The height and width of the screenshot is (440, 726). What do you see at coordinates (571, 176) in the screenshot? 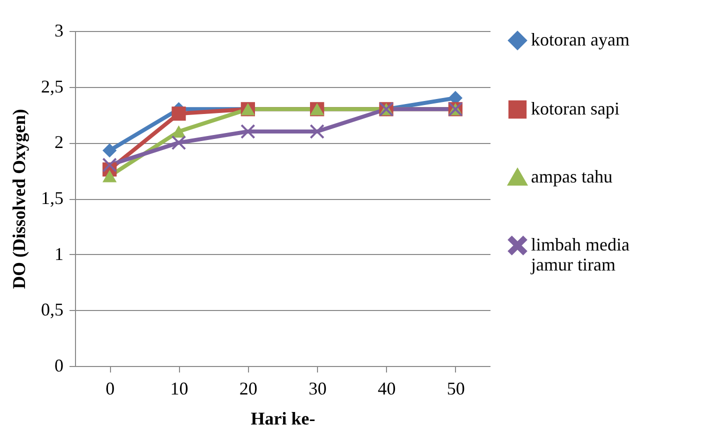
I see `legend-label: ampas tahu` at bounding box center [571, 176].